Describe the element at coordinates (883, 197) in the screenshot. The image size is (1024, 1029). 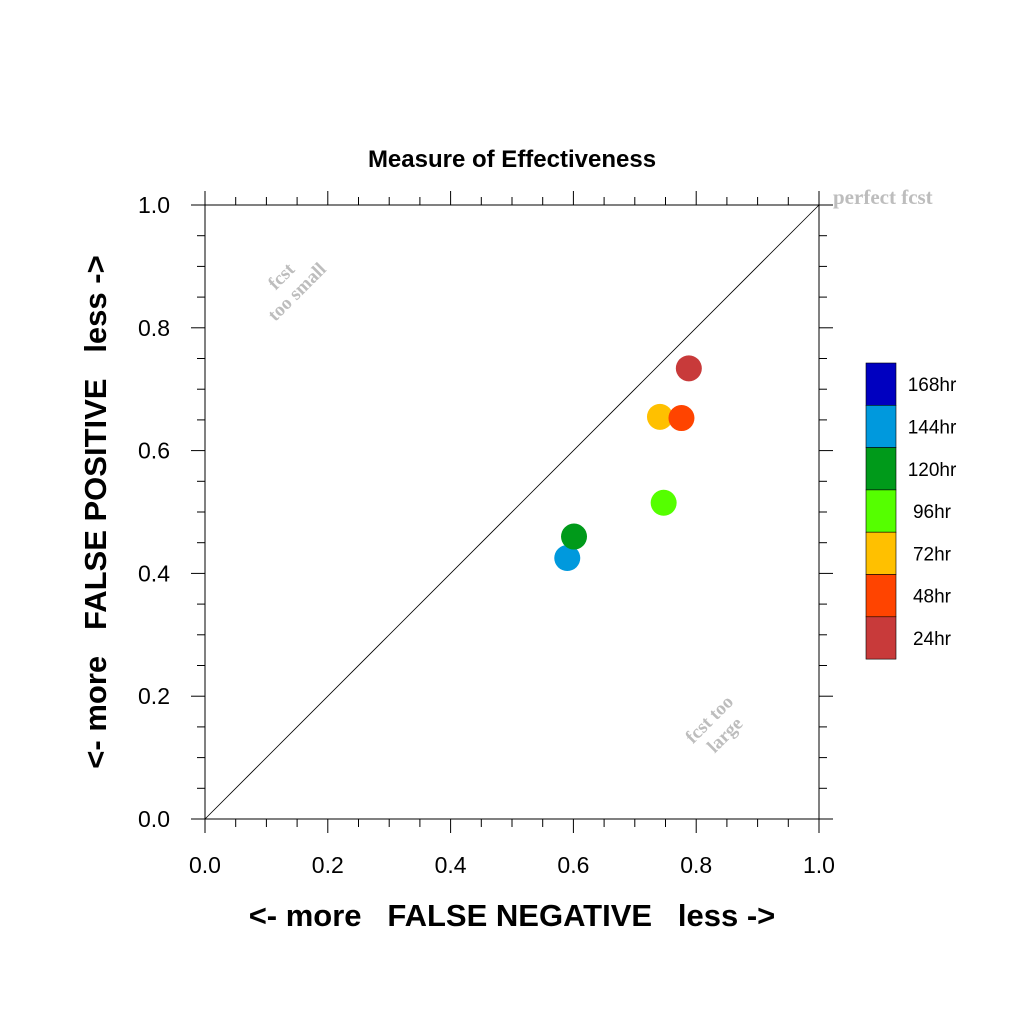
I see `perfect-forecast-annotation: perfect fcst` at that location.